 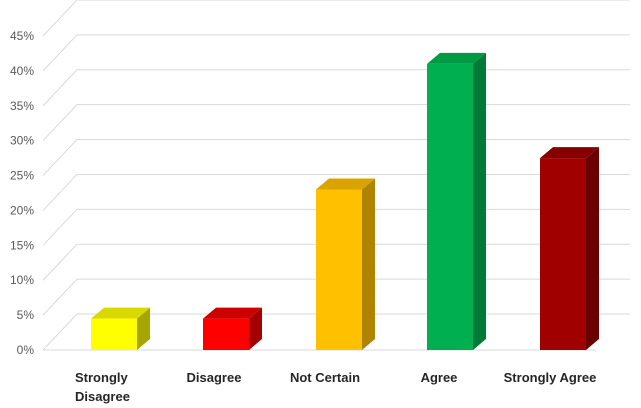 What do you see at coordinates (22, 245) in the screenshot?
I see `y-tick-label: 15%` at bounding box center [22, 245].